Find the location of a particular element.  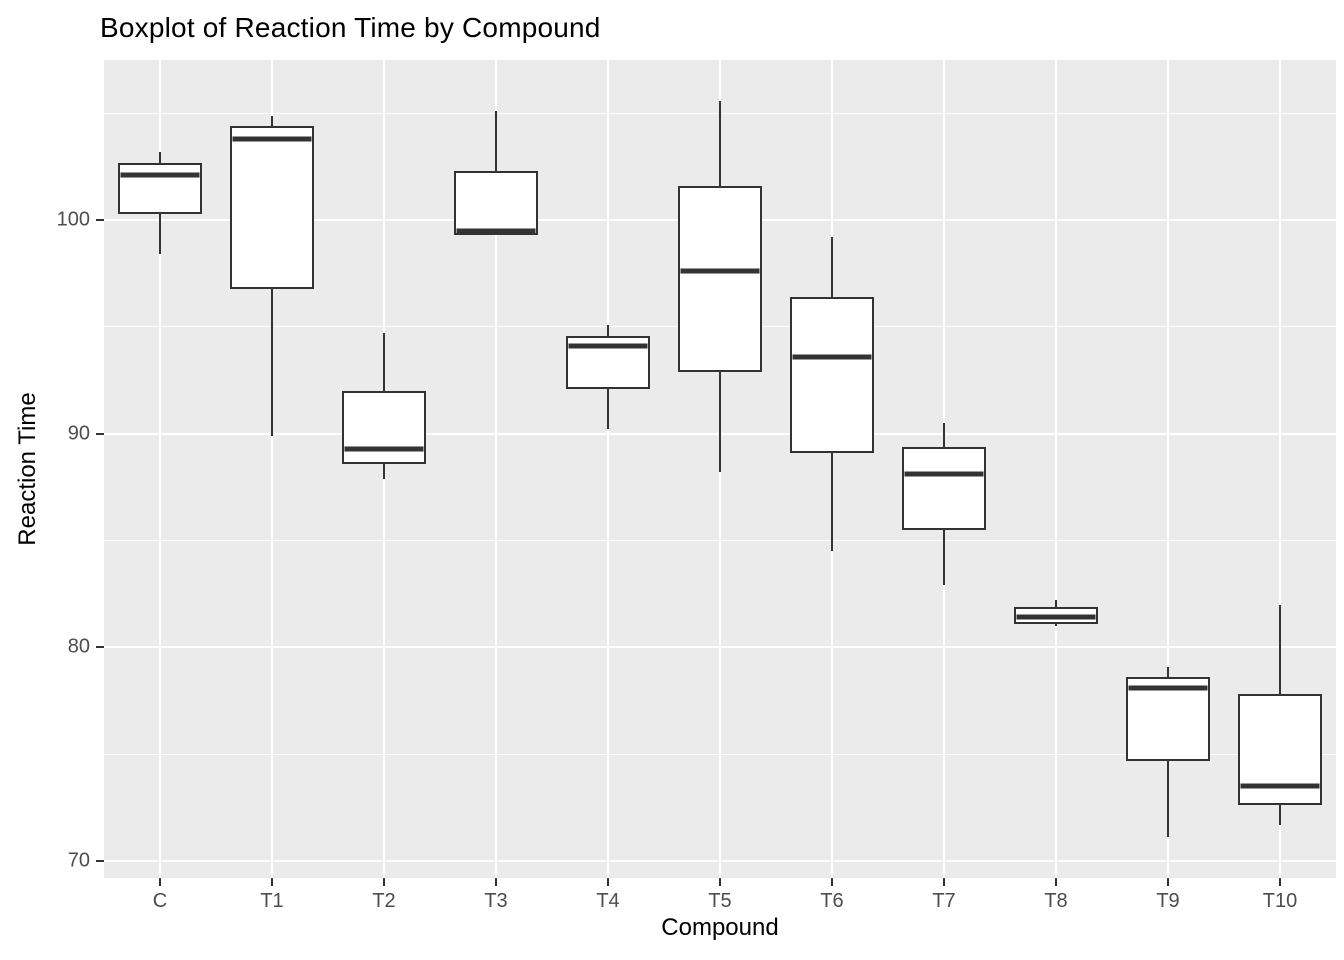

box-T1 is located at coordinates (272, 207).